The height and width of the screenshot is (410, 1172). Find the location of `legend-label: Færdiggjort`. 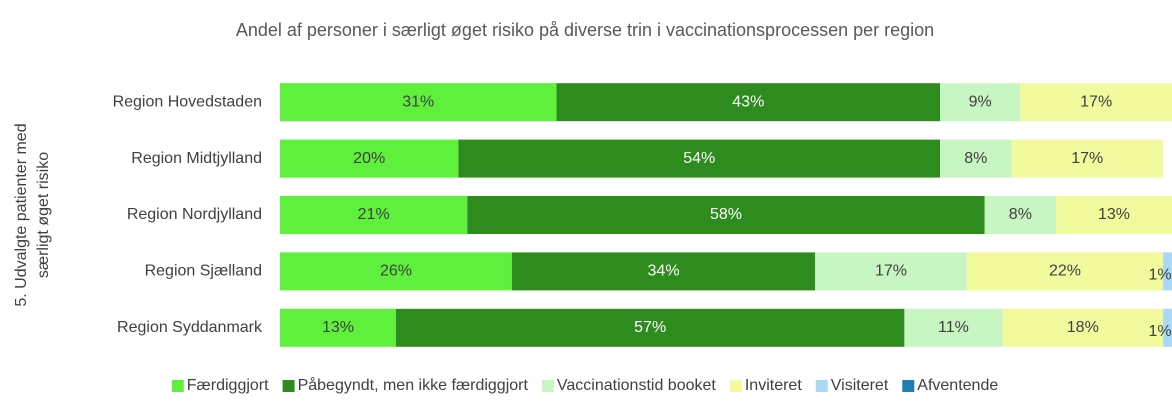

legend-label: Færdiggjort is located at coordinates (228, 385).